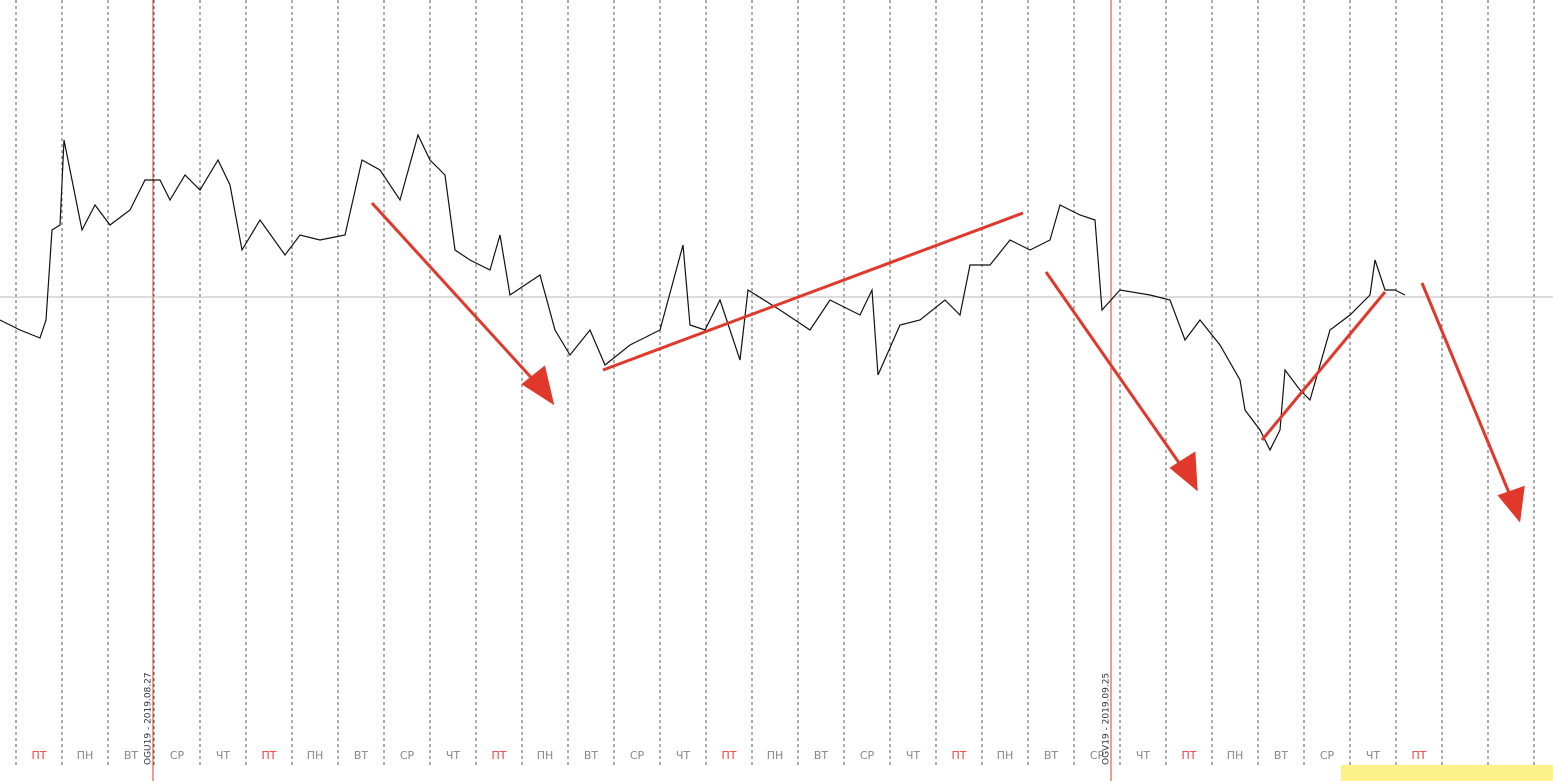 The height and width of the screenshot is (781, 1553). Describe the element at coordinates (1447, 773) in the screenshot. I see `status-bar` at that location.